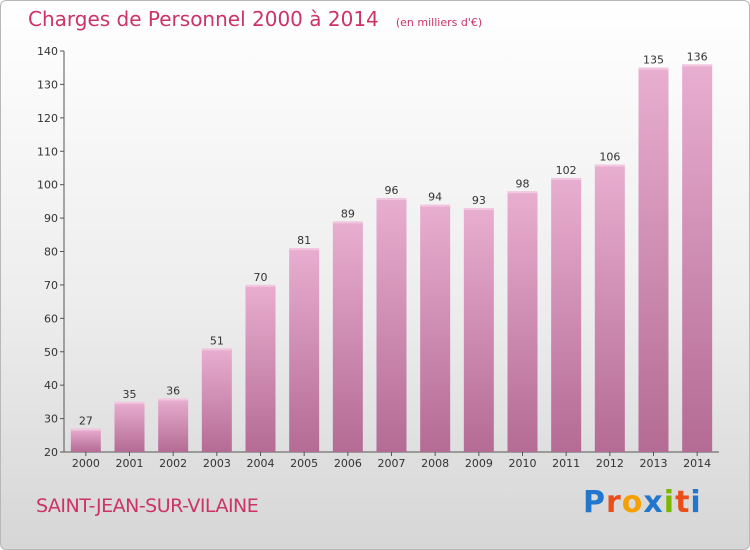  Describe the element at coordinates (392, 190) in the screenshot. I see `data-label: 96` at that location.